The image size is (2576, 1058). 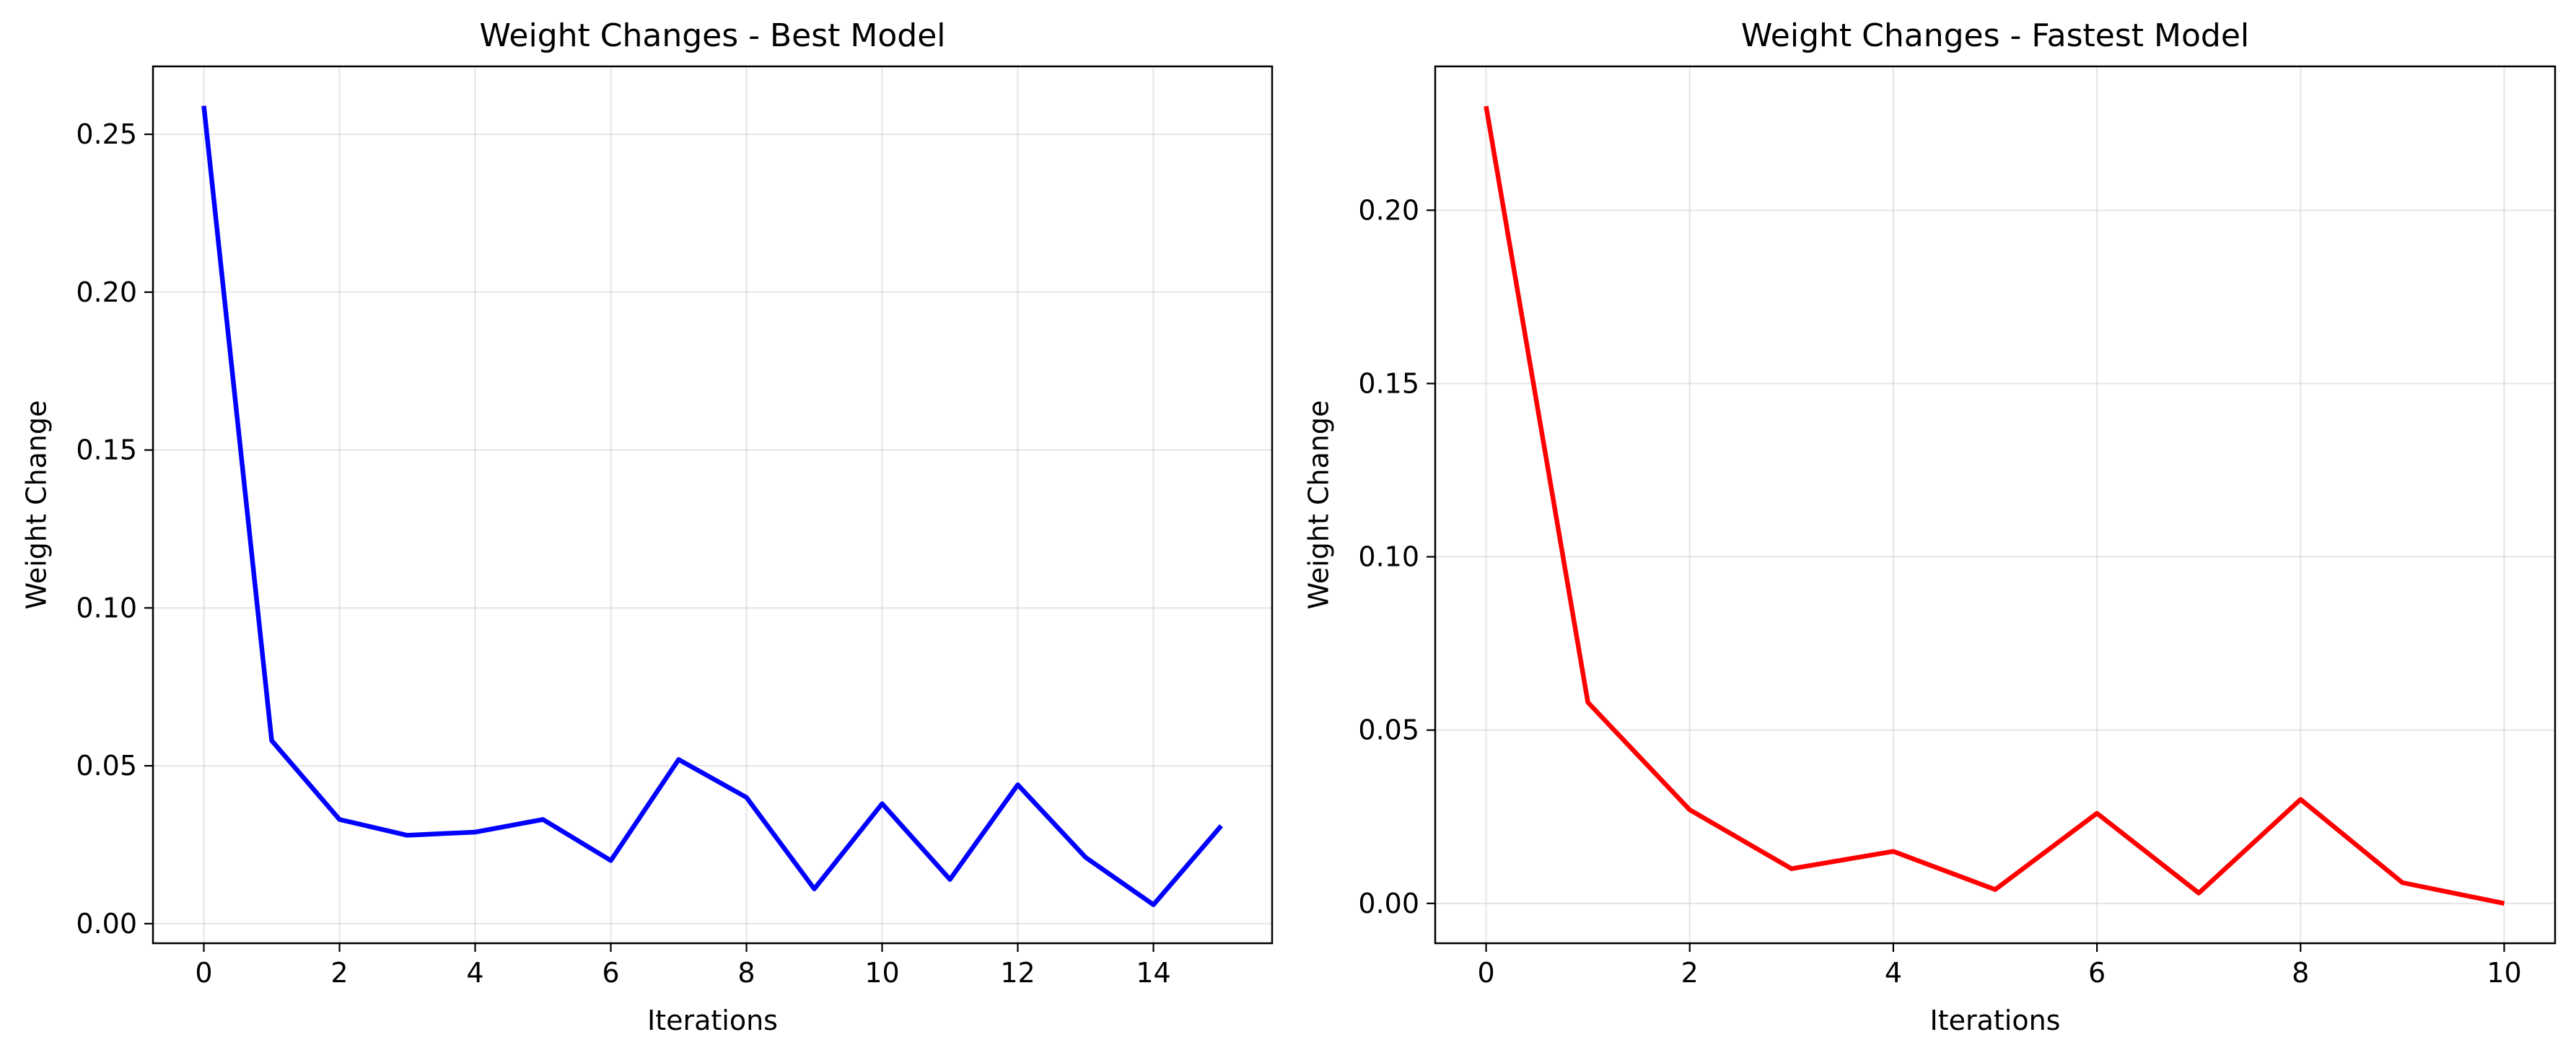 What do you see at coordinates (2097, 973) in the screenshot?
I see `fastest-model-xtick-label-3: 6` at bounding box center [2097, 973].